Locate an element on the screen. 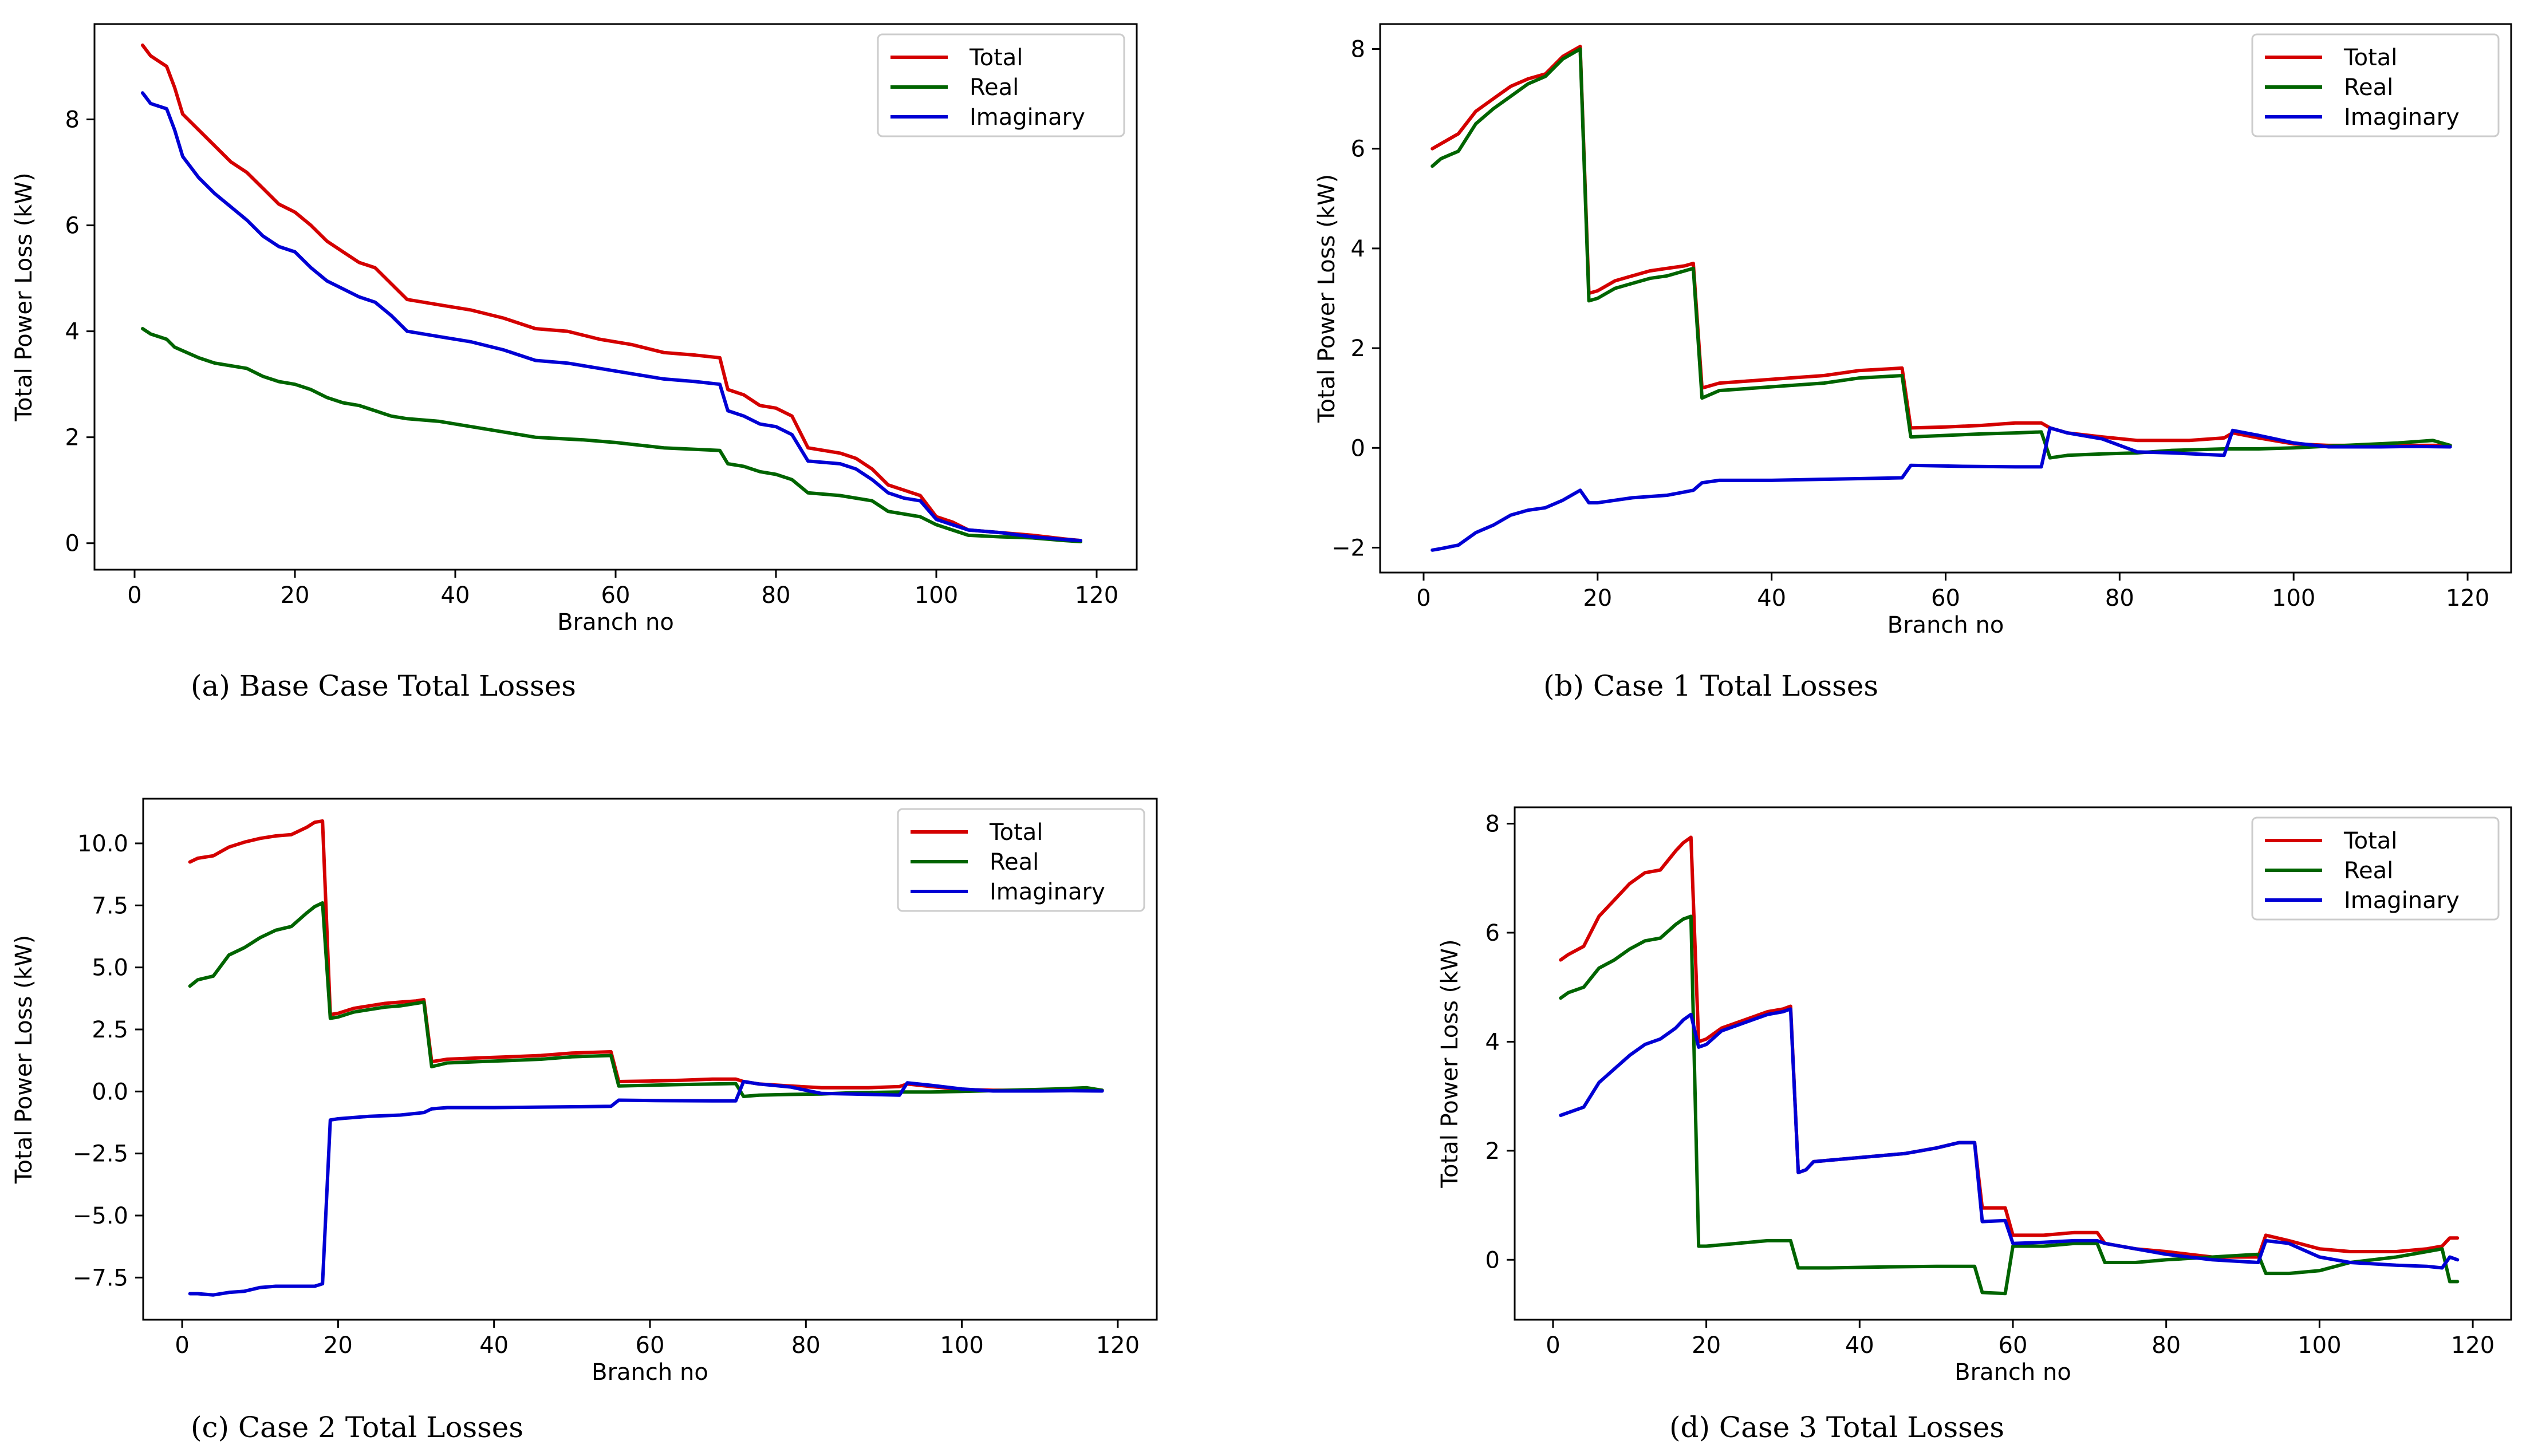 The image size is (2522, 1456). y-tick-label: −5.0 is located at coordinates (100, 1216).